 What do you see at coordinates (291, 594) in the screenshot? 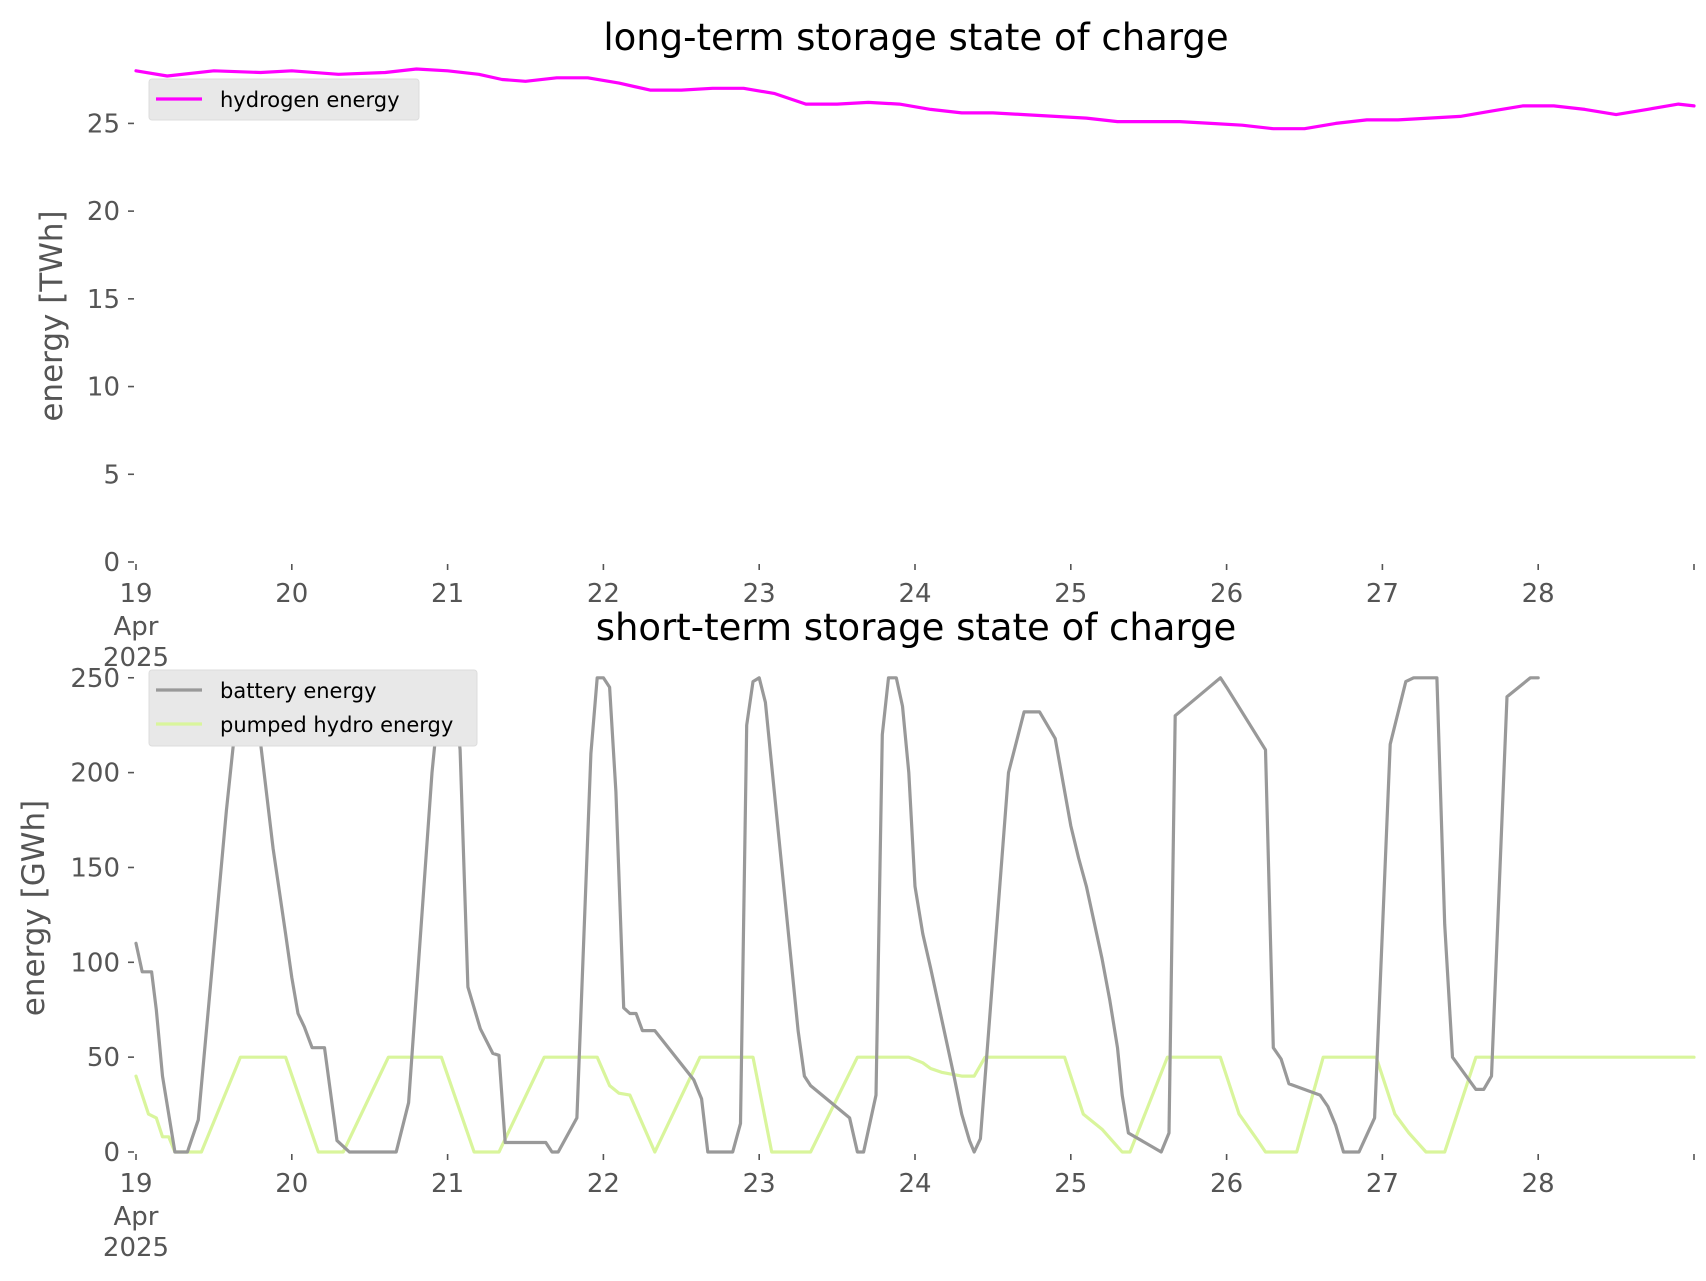
I see `top-xtick-label: 20` at bounding box center [291, 594].